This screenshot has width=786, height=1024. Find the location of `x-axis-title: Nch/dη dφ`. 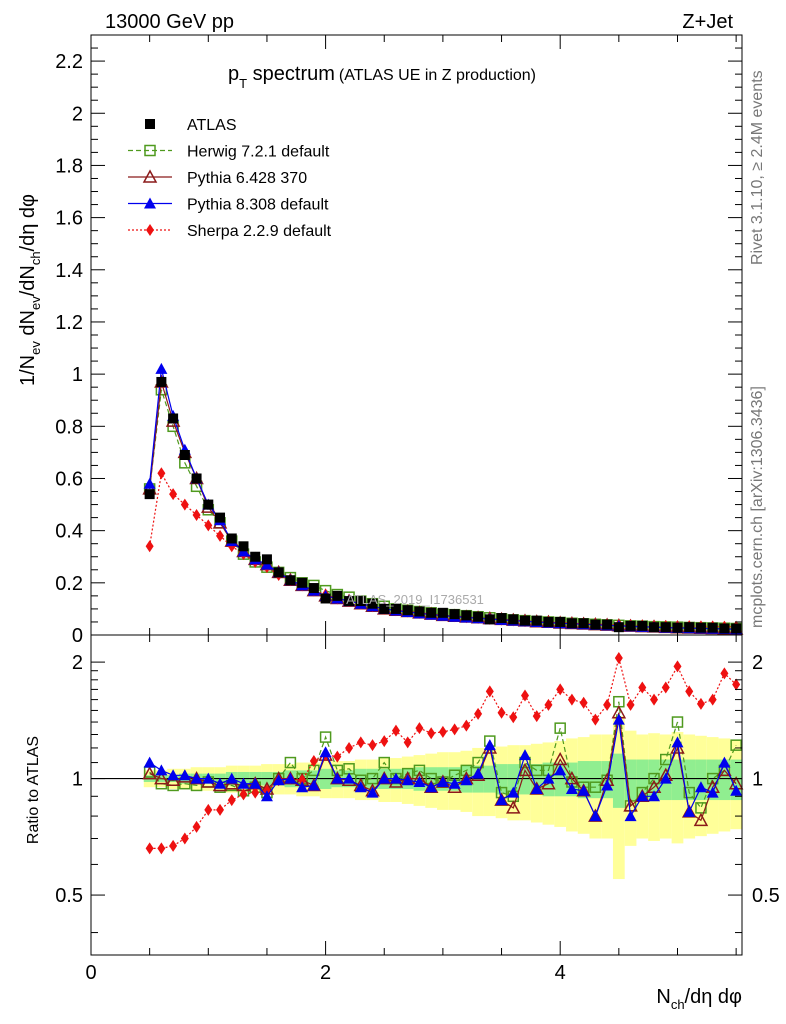

x-axis-title: Nch/dη dφ is located at coordinates (699, 999).